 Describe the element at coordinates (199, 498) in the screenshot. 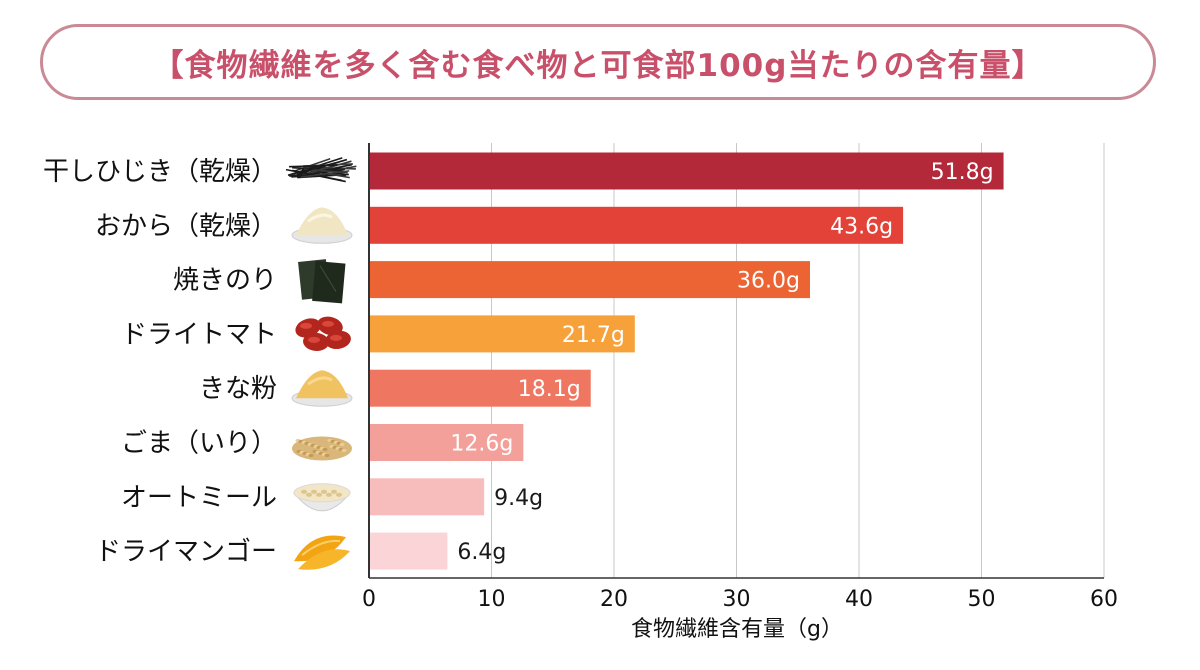

I see `category-label: オートミール` at that location.